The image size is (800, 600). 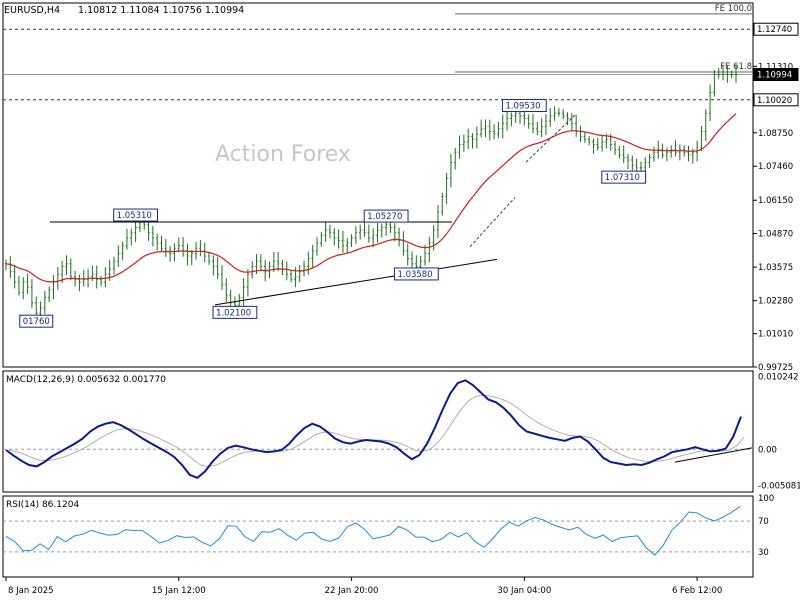 I want to click on price-tick-label: 1.08750, so click(x=775, y=134).